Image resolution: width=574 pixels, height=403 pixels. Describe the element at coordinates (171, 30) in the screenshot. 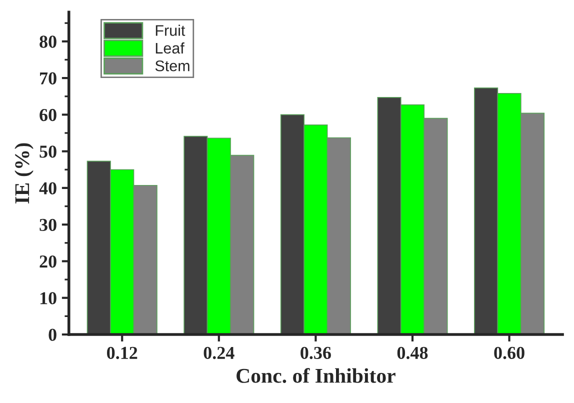

I see `legend-label: Fruit` at that location.